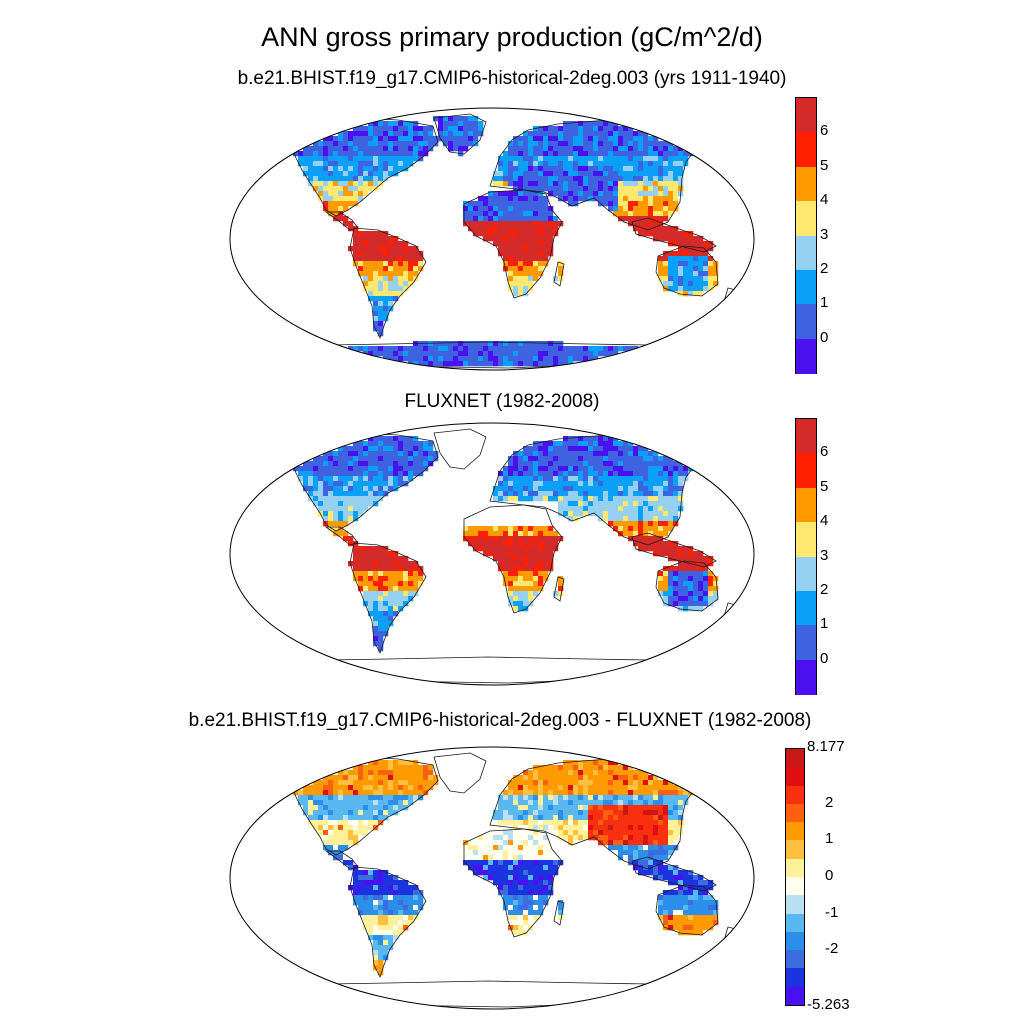 This screenshot has height=1024, width=1024. I want to click on colorbar-tick-label: 0, so click(824, 658).